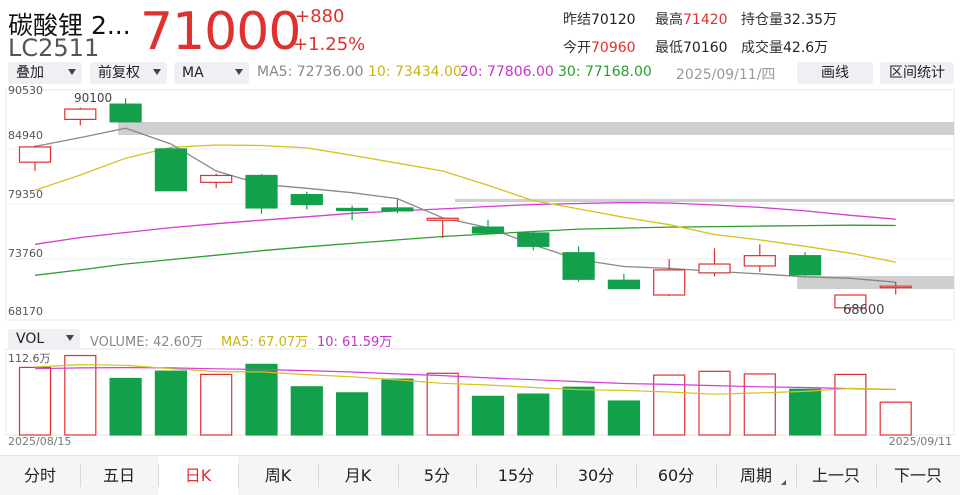 The width and height of the screenshot is (960, 495). What do you see at coordinates (118, 475) in the screenshot?
I see `tab-1: 五日` at bounding box center [118, 475].